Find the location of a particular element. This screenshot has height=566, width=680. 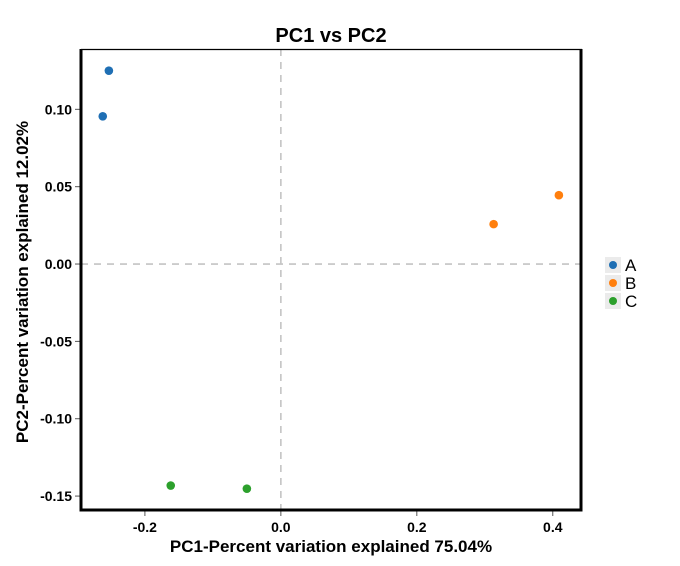

legend-label-a: A is located at coordinates (631, 265).